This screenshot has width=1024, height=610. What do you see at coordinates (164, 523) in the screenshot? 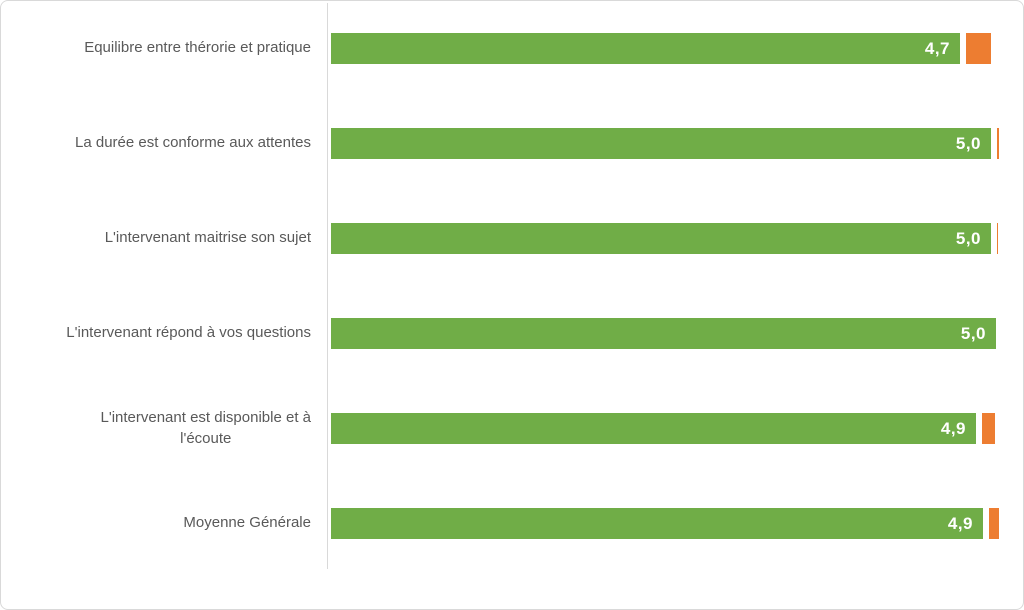
I see `category-label-cell: Moyenne Générale` at bounding box center [164, 523].